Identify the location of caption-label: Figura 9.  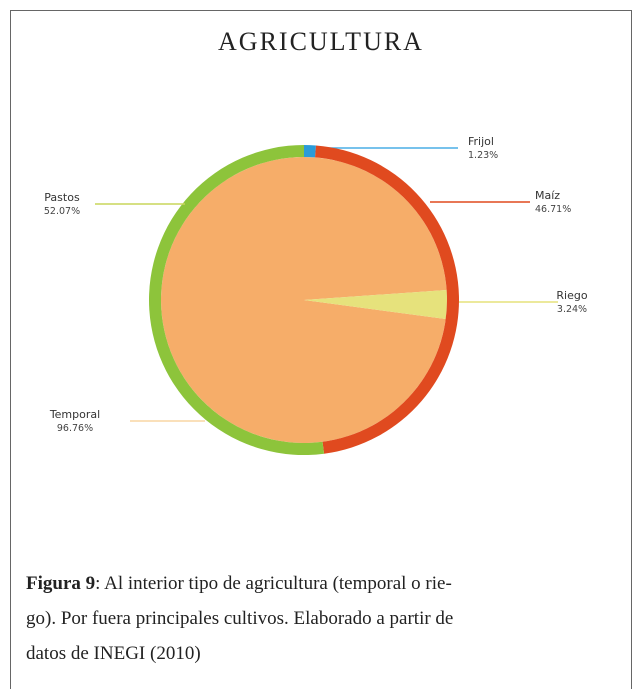
(60, 583).